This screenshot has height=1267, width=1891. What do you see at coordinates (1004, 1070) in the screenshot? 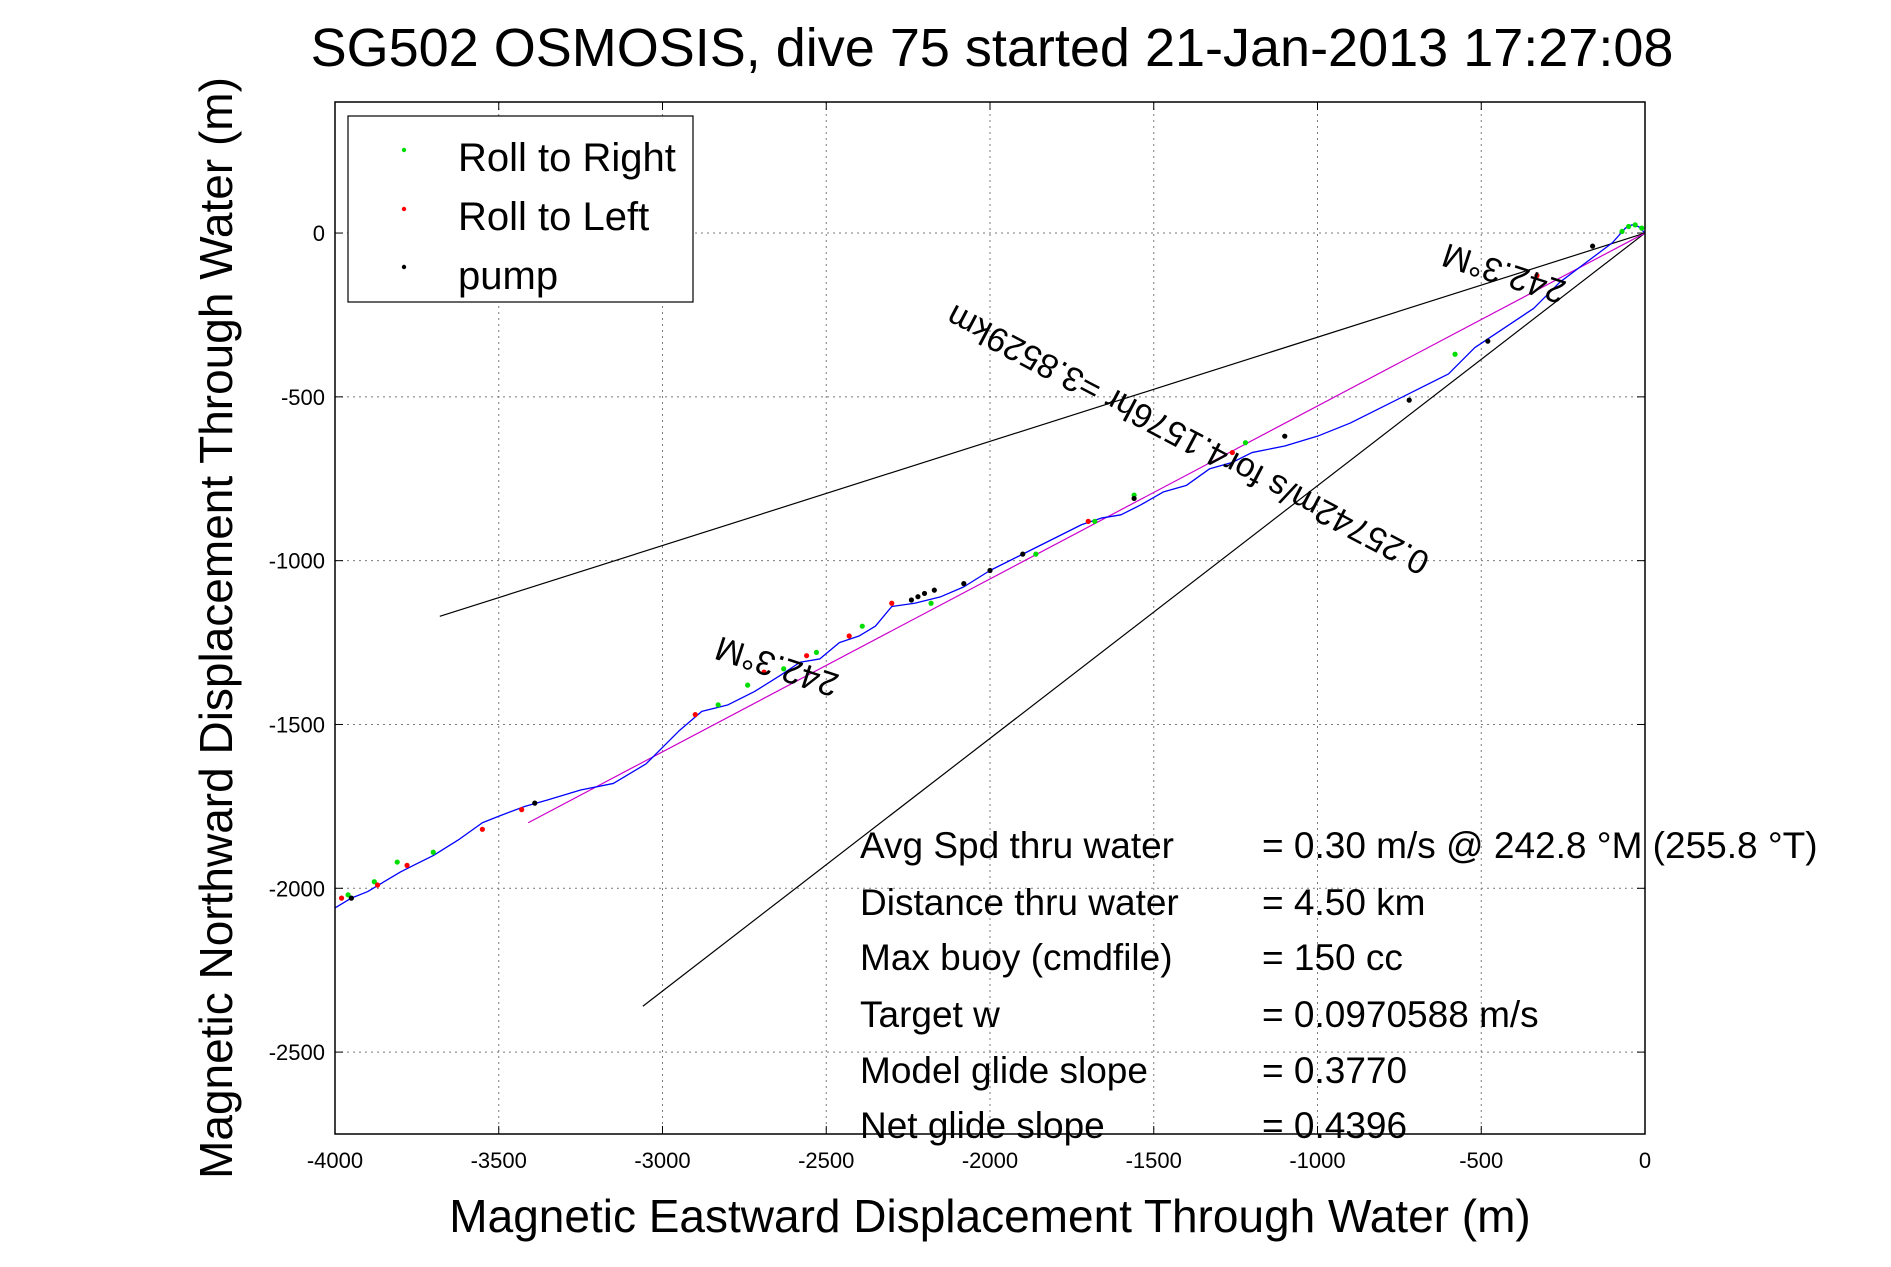
I see `stat-label-model-glide: Model glide slope` at bounding box center [1004, 1070].